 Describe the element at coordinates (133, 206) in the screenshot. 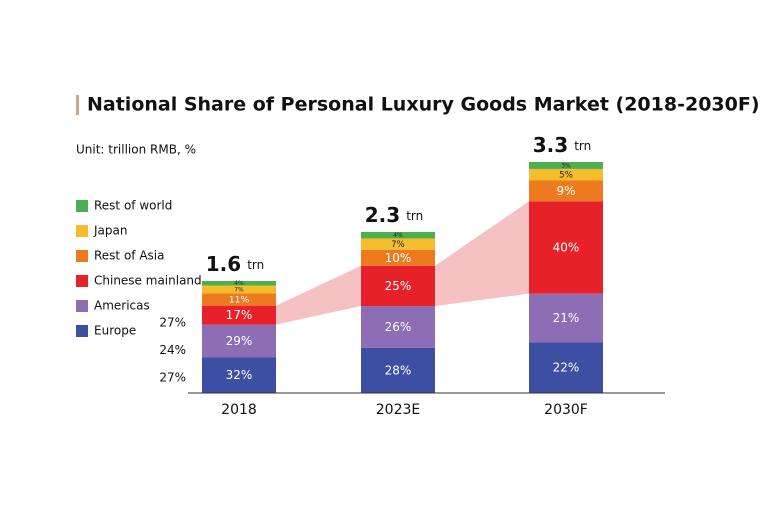

I see `legend-label: Rest of world` at that location.